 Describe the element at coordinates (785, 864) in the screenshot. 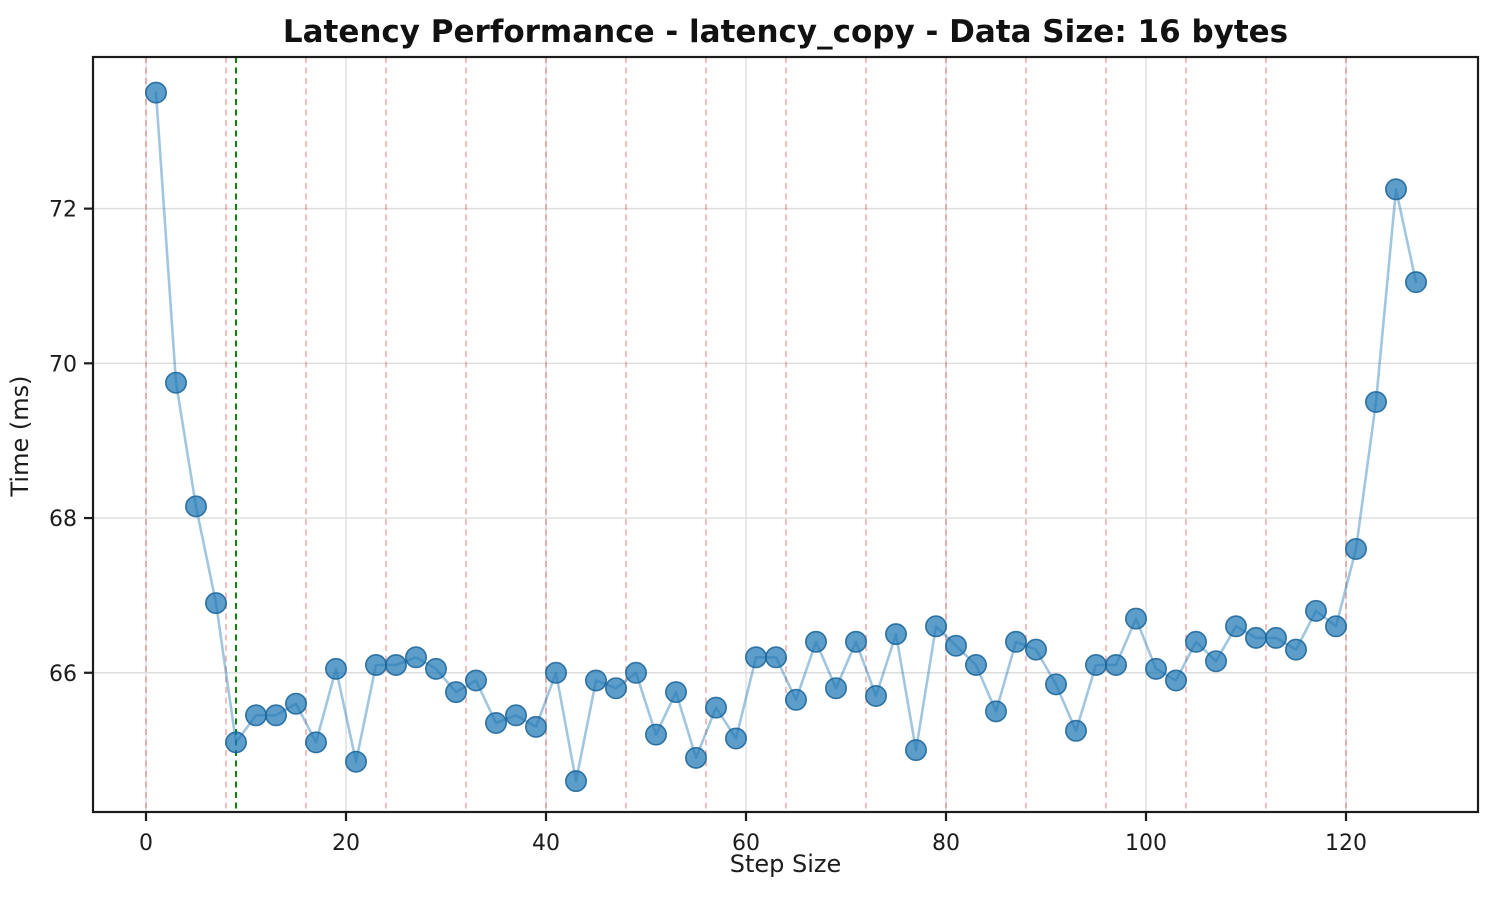

I see `x-axis-label: Step Size` at that location.